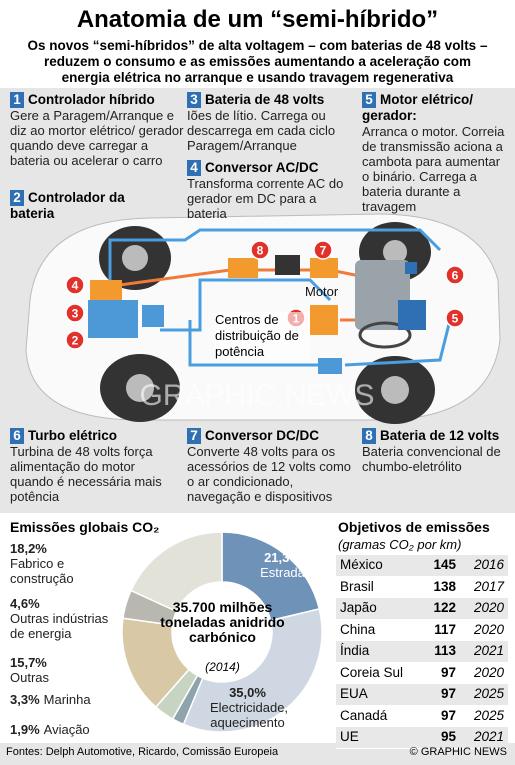  What do you see at coordinates (488, 715) in the screenshot?
I see `table-cell: 2025` at bounding box center [488, 715].